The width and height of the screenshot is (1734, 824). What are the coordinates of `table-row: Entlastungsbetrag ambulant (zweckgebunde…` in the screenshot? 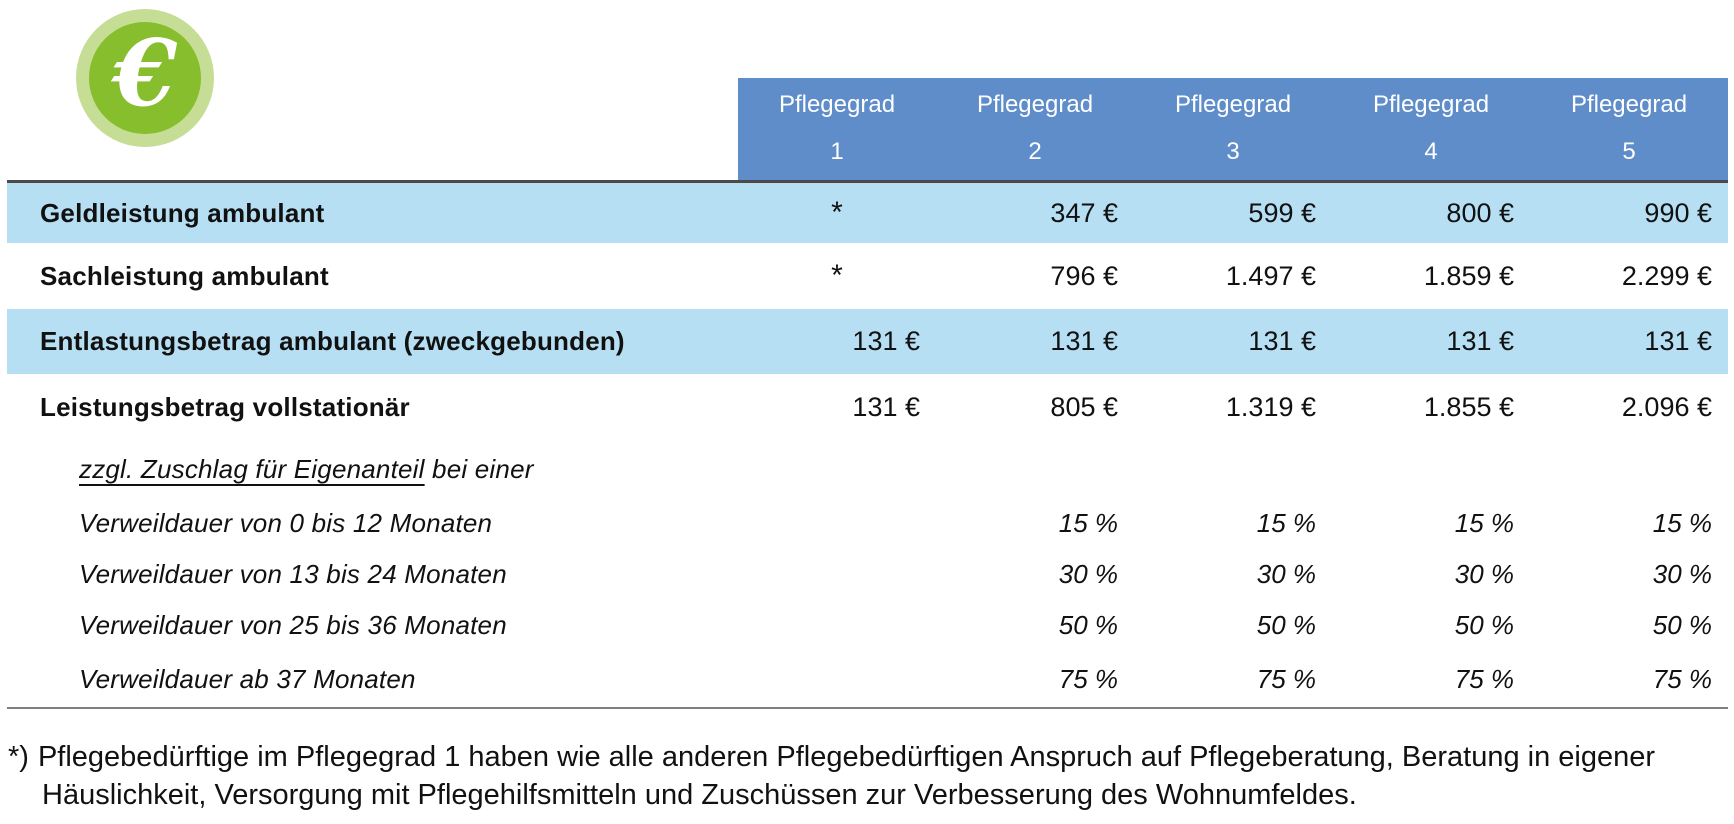 It's located at (867, 341).